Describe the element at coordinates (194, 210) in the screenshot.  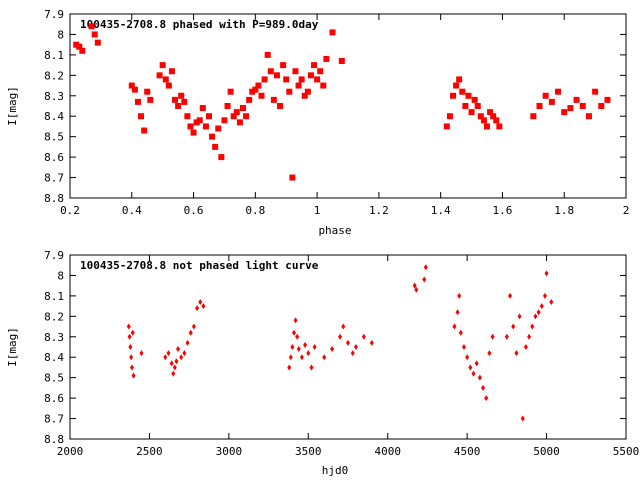
I see `x-tick-label: 0.6` at that location.